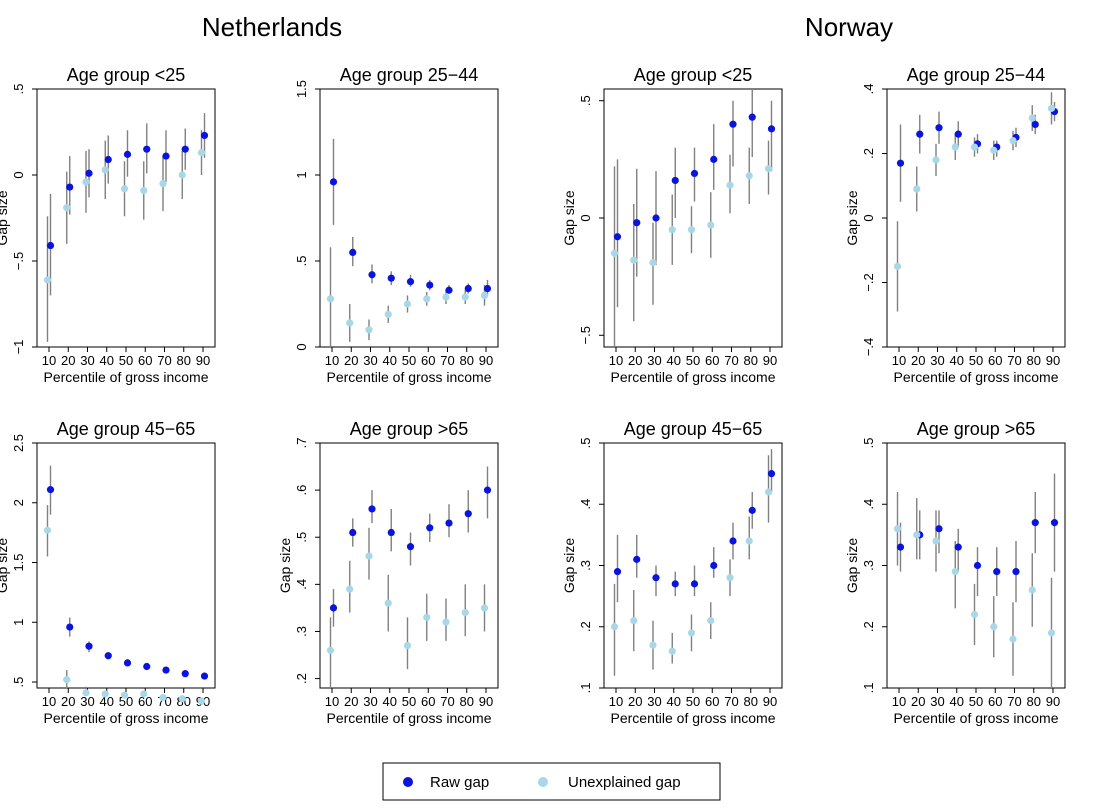  Describe the element at coordinates (543, 782) in the screenshot. I see `legend-unexplained-marker` at that location.